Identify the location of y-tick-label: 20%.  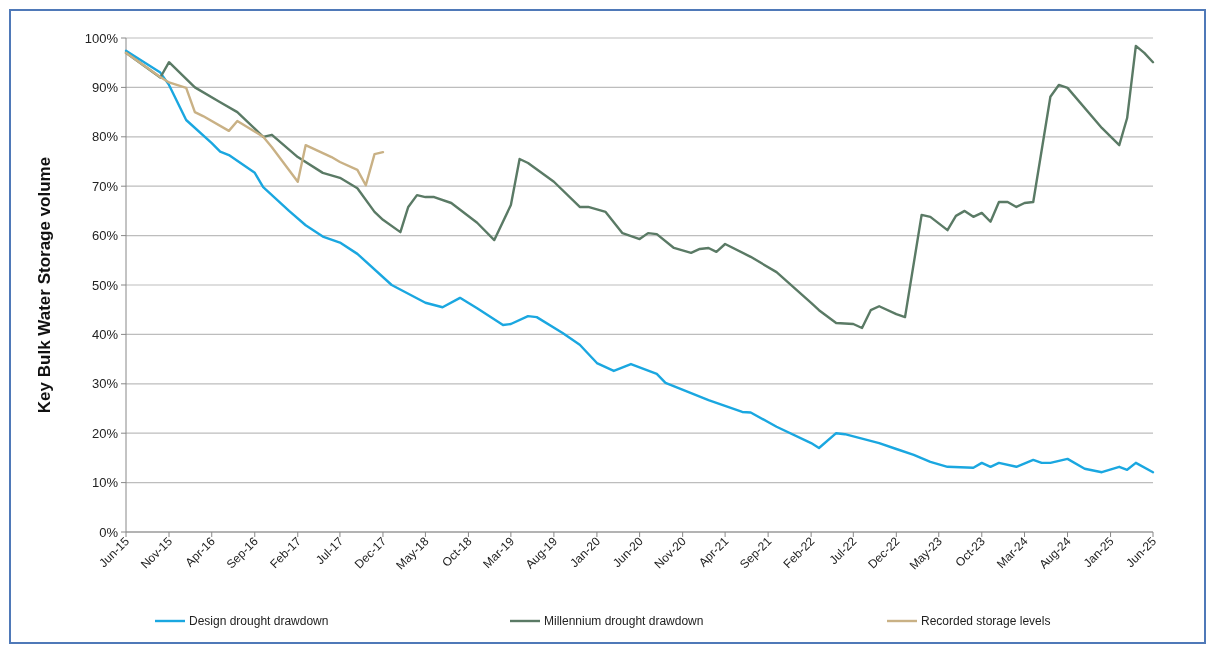
(105, 433).